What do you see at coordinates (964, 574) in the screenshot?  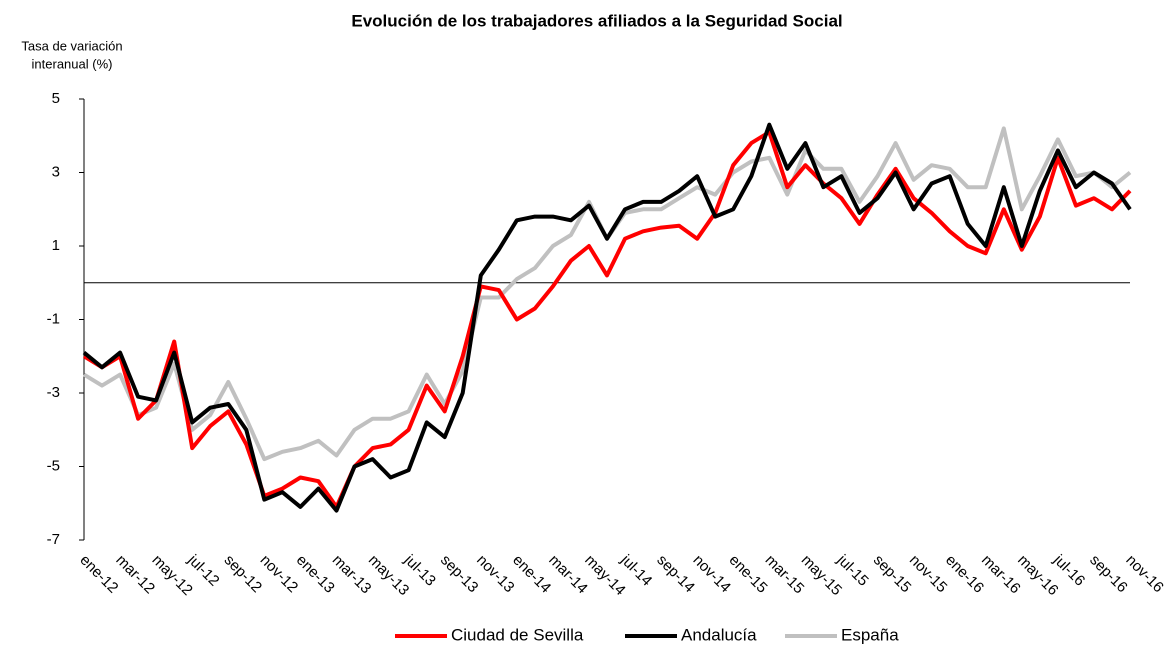 I see `x-tick-label: ene-16` at bounding box center [964, 574].